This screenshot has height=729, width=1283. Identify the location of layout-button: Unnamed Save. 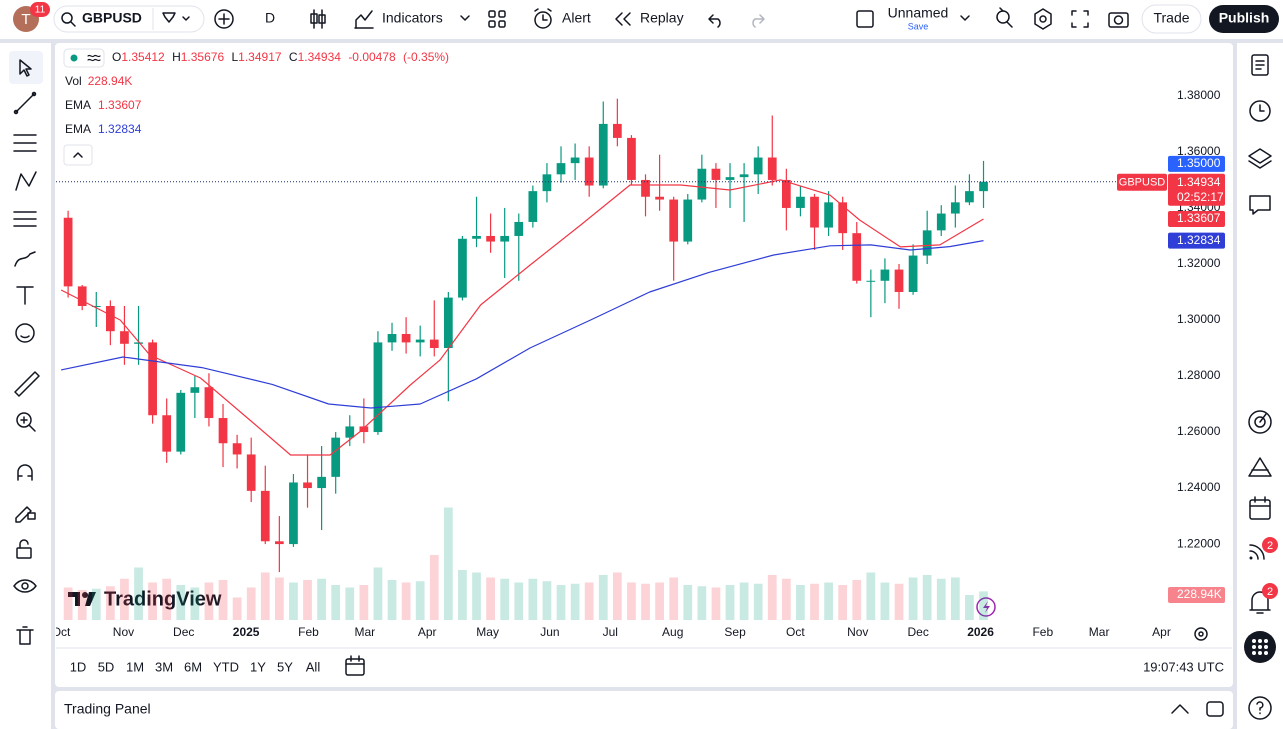
(913, 18).